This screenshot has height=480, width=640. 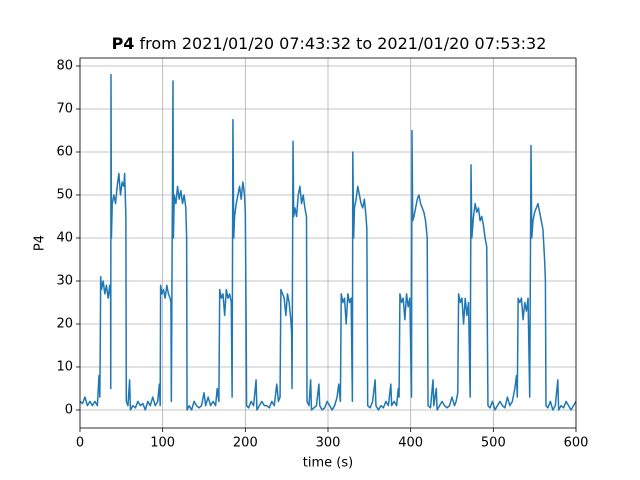 I want to click on y-tick-label: 10, so click(x=64, y=366).